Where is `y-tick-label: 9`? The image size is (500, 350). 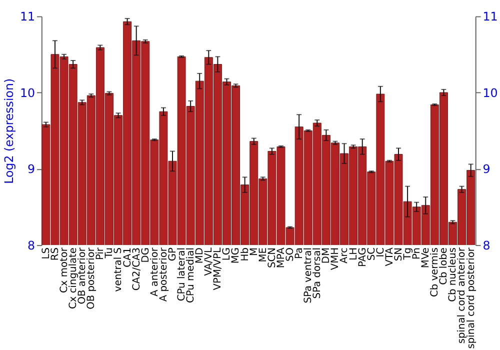 y-tick-label: 9 is located at coordinates (31, 169).